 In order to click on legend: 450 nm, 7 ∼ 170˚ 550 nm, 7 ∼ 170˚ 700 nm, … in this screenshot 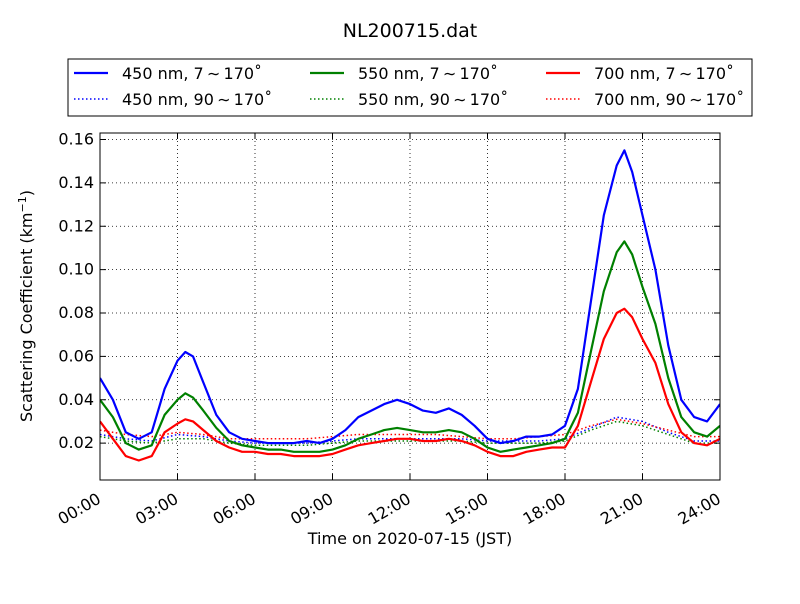, I will do `click(410, 87)`.